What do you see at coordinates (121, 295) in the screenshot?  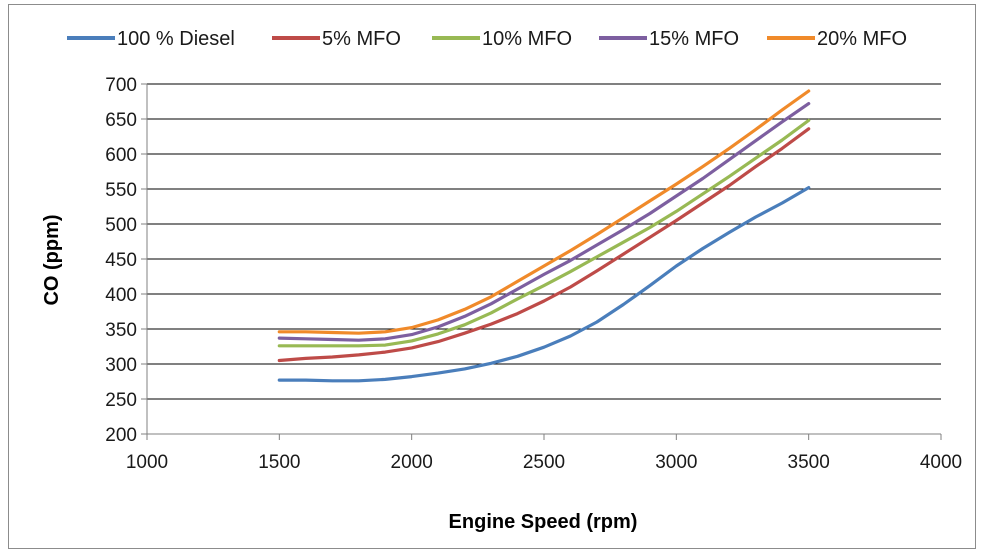 I see `y-tick-label-400: 400` at bounding box center [121, 295].